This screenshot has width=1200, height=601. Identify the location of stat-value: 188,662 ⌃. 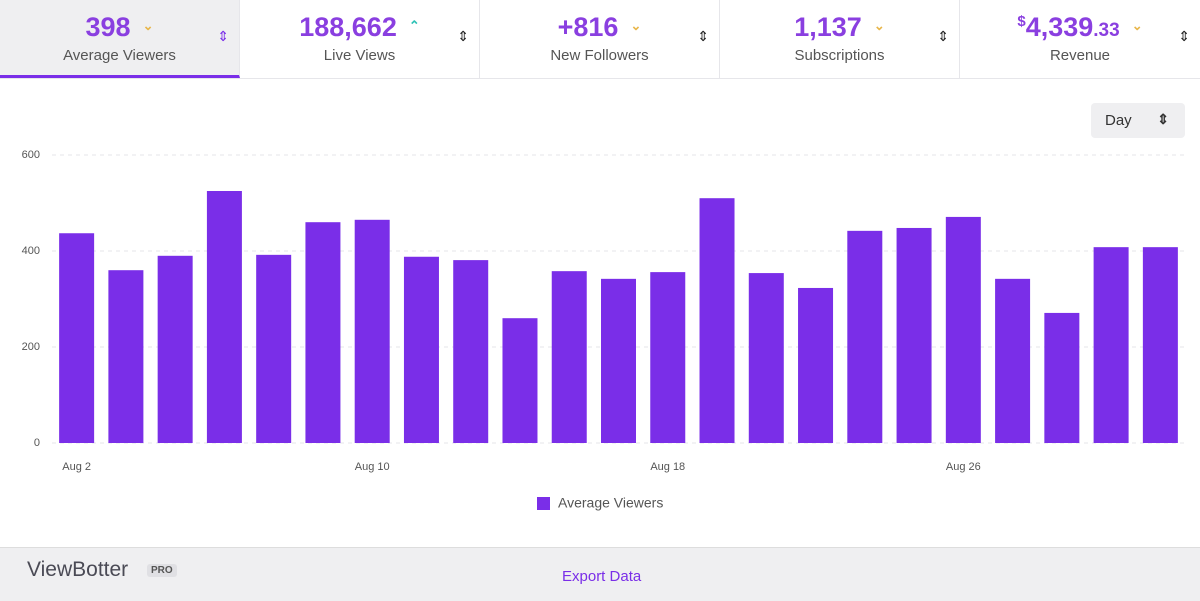
(359, 27).